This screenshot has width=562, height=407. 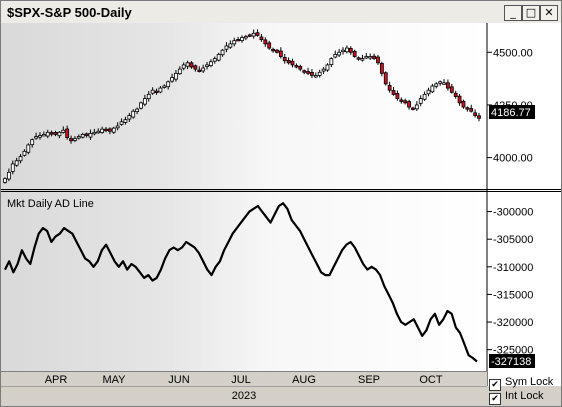 I want to click on int-lock-label: Int Lock, so click(x=524, y=396).